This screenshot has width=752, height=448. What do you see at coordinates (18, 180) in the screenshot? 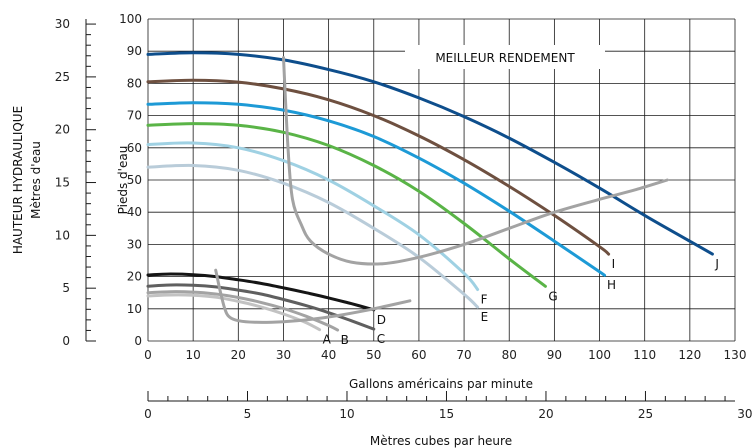
I see `secondary-y-axis-label-main: HAUTEUR HYDRAULIQUE` at bounding box center [18, 180].